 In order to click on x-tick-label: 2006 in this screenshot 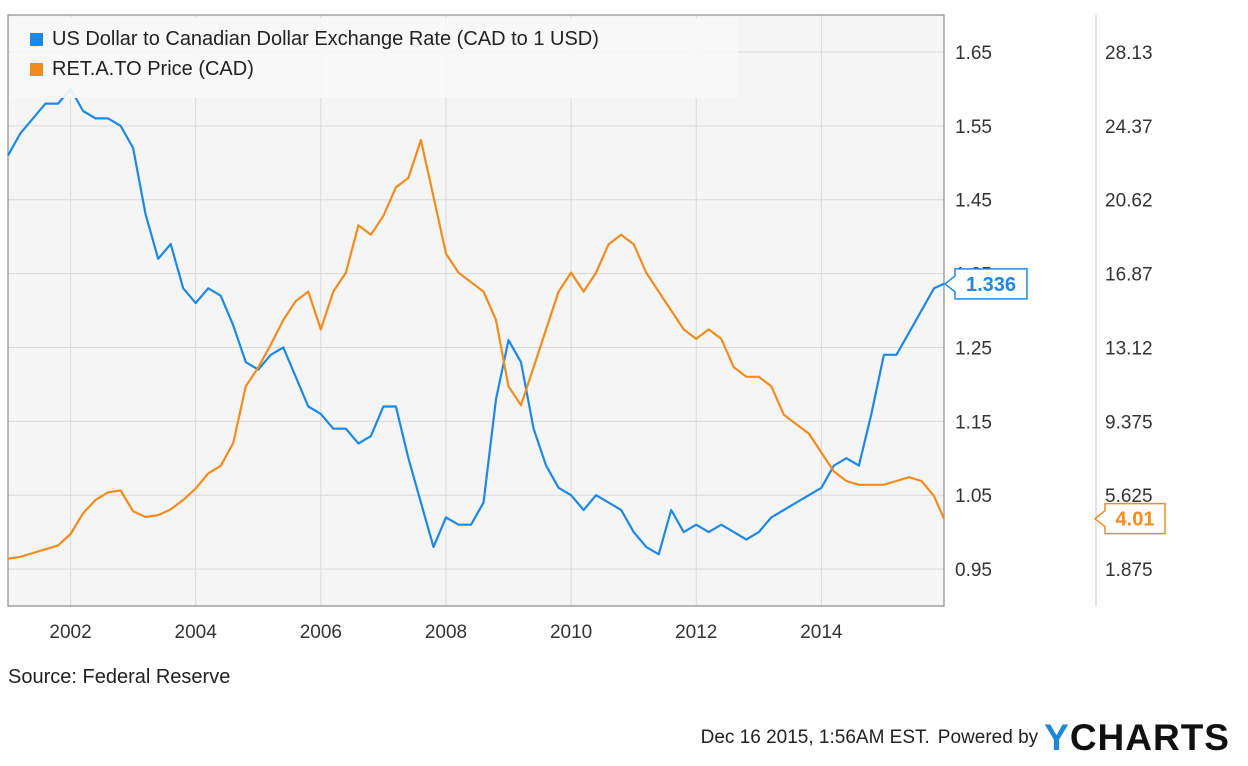, I will do `click(321, 632)`.